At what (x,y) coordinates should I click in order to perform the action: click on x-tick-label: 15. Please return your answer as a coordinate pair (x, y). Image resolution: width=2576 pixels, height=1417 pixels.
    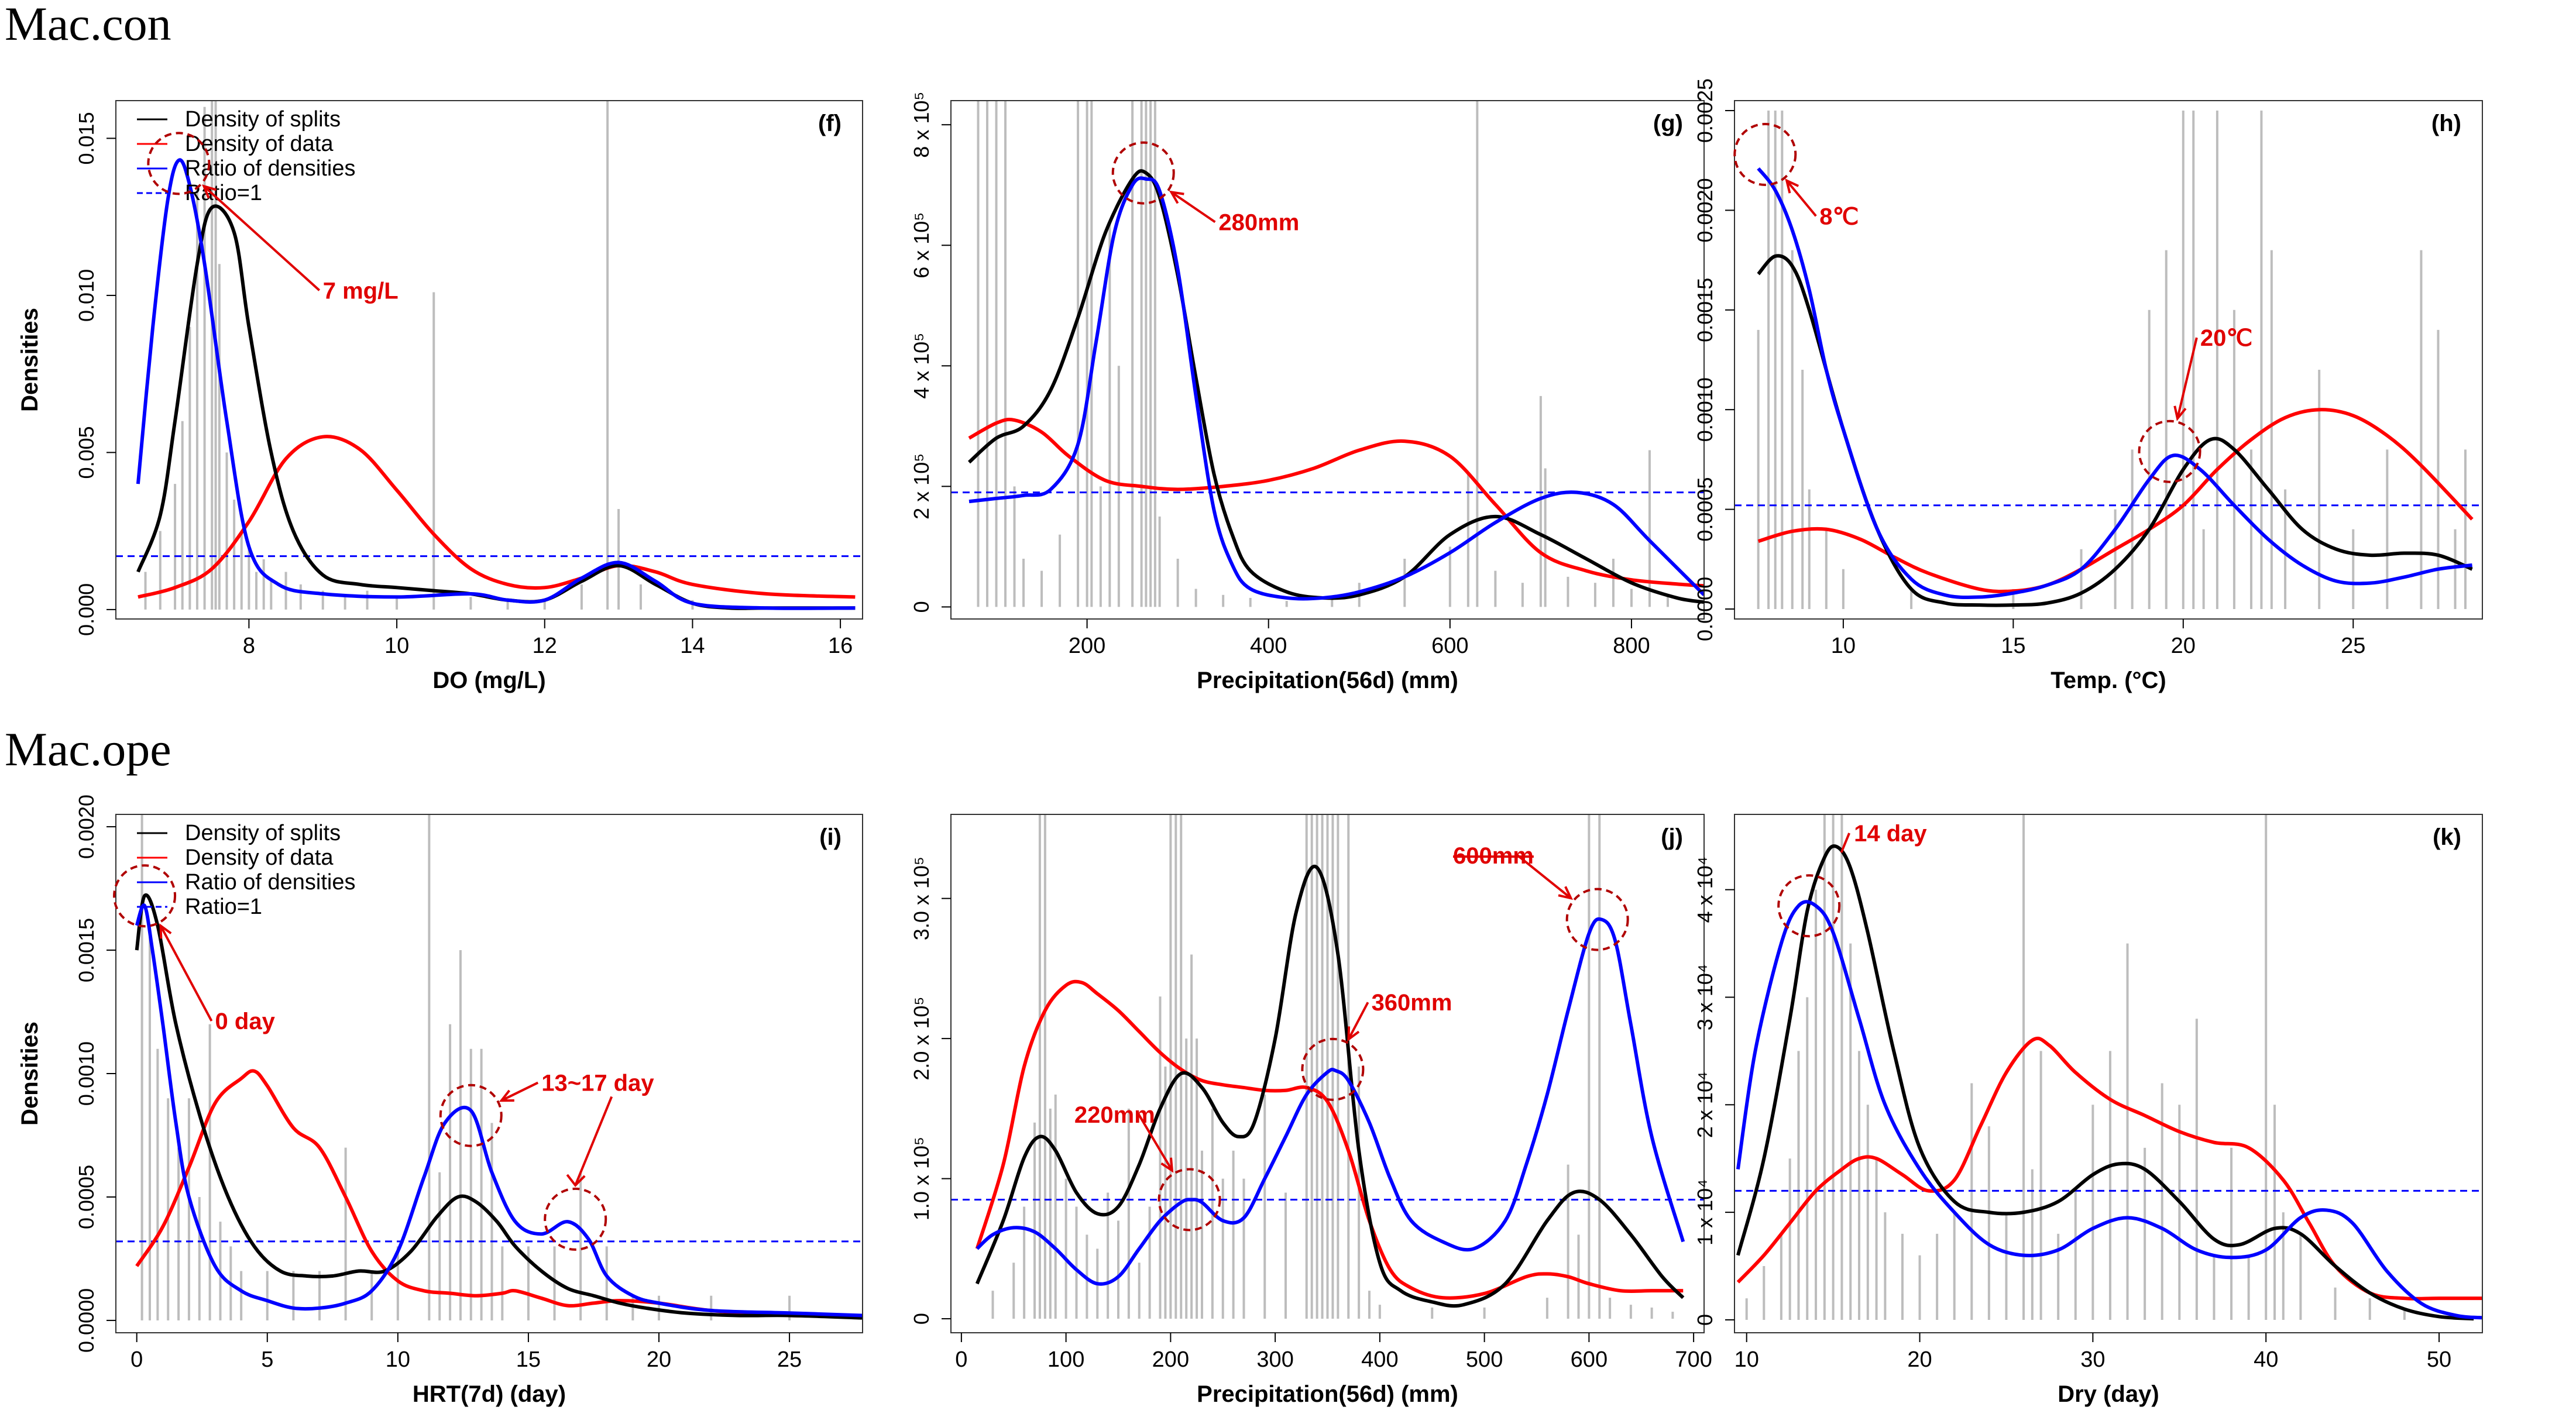
    Looking at the image, I should click on (2013, 646).